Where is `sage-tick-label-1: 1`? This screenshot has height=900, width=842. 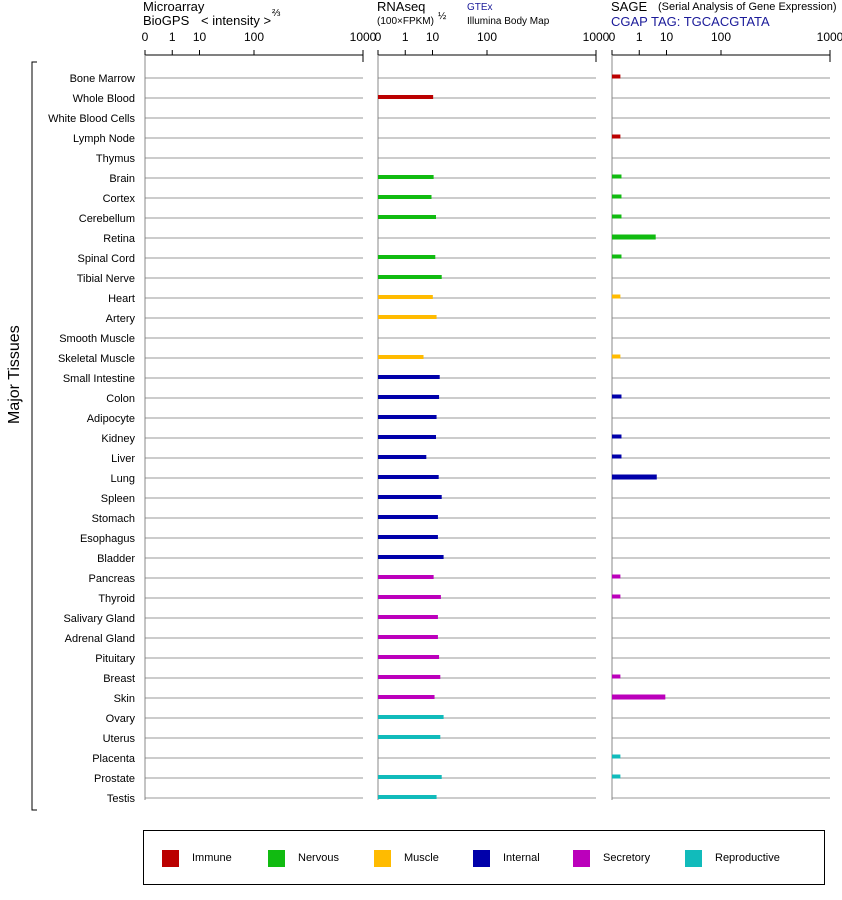
sage-tick-label-1: 1 is located at coordinates (639, 37).